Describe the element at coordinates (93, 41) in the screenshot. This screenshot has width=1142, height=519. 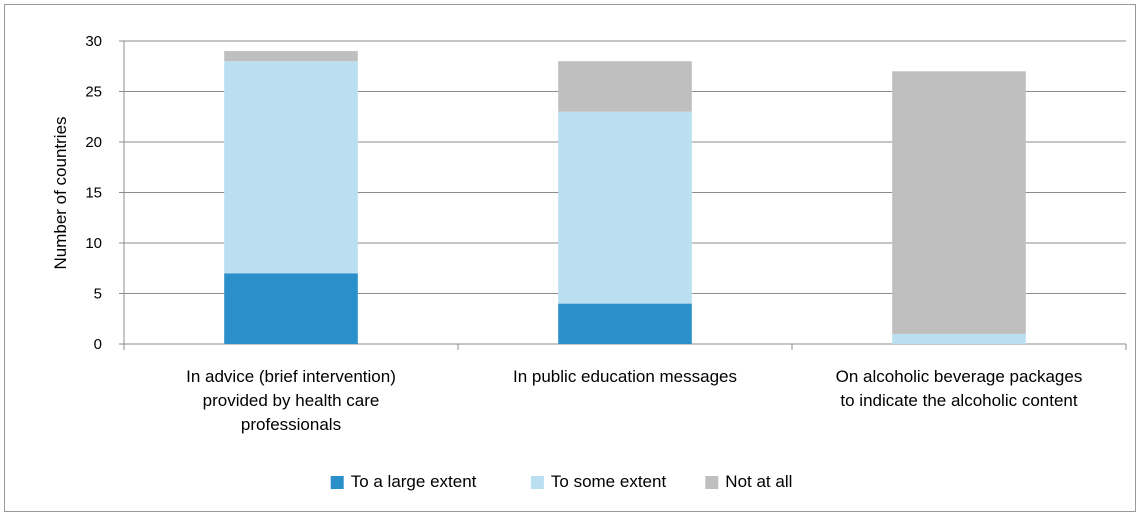
I see `y-tick-label: 30` at that location.